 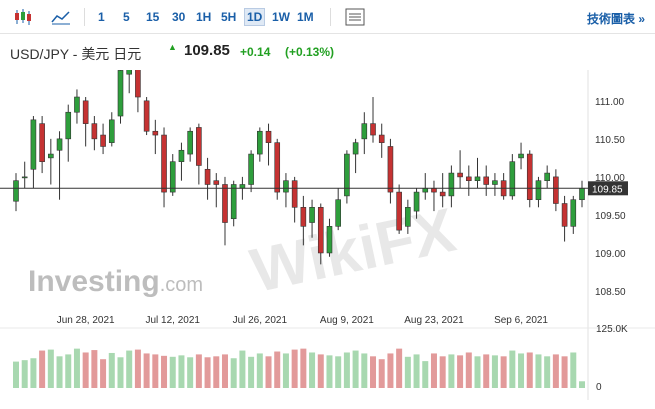 What do you see at coordinates (610, 178) in the screenshot?
I see `y-tick-label: 110.00` at bounding box center [610, 178].